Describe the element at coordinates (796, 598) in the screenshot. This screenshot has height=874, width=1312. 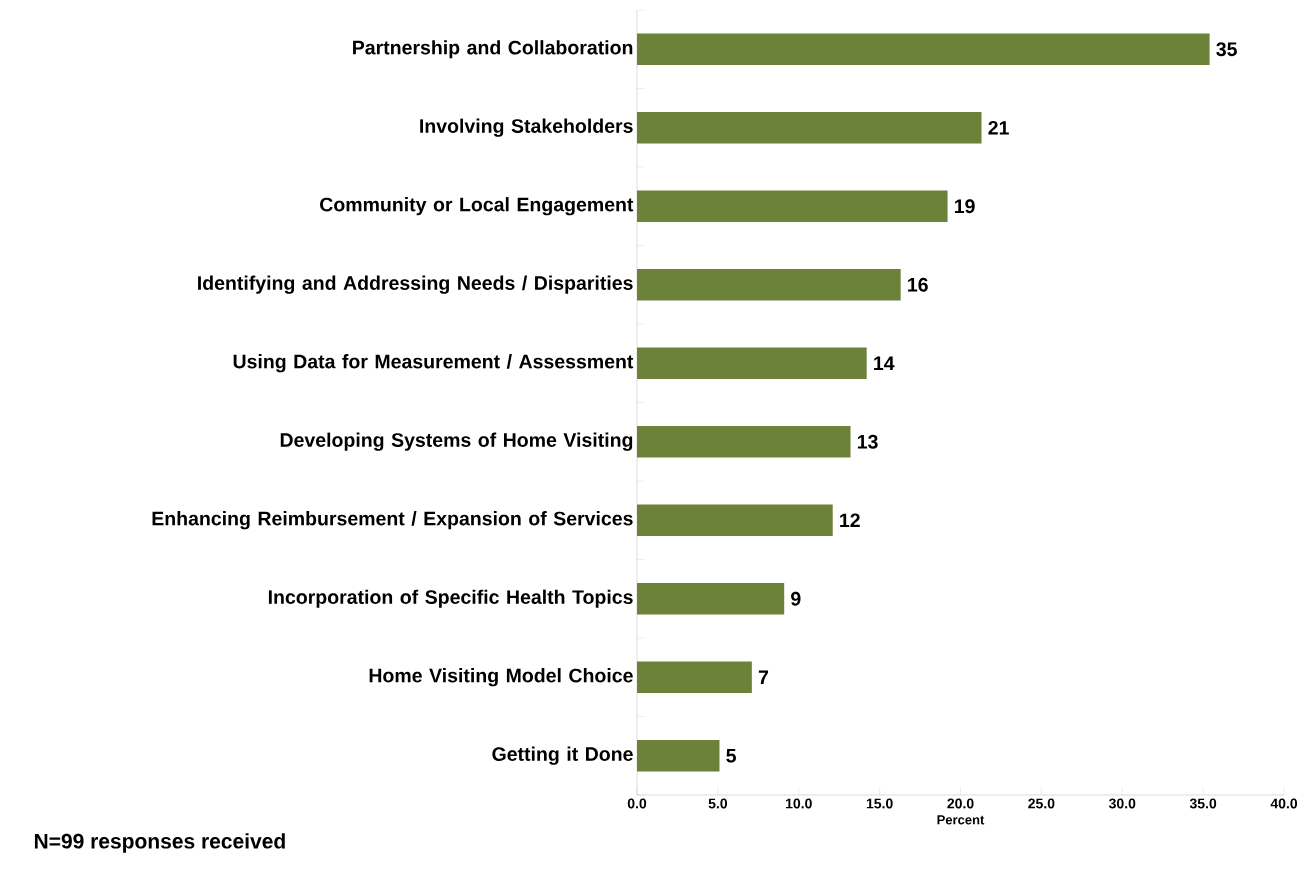
I see `data-label: 9` at that location.